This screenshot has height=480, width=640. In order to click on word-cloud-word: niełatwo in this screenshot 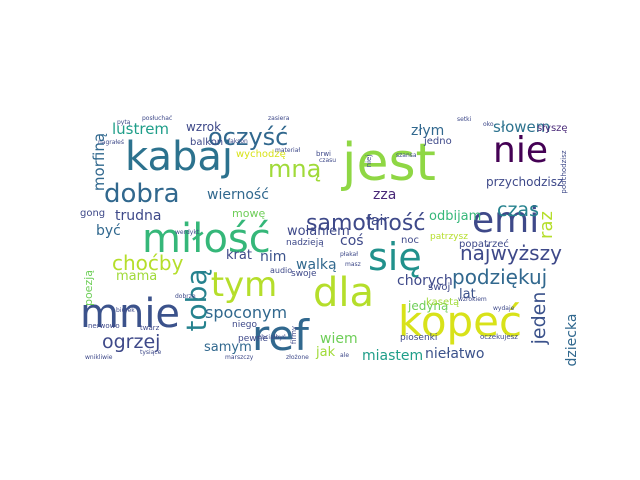, I will do `click(454, 354)`.